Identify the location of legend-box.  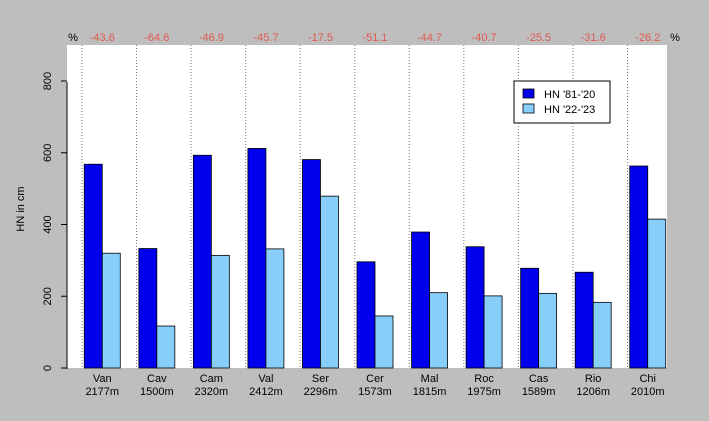
(562, 102).